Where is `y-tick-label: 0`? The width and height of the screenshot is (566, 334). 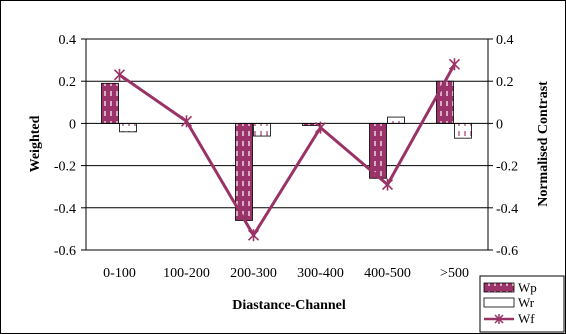
y-tick-label: 0 is located at coordinates (72, 124).